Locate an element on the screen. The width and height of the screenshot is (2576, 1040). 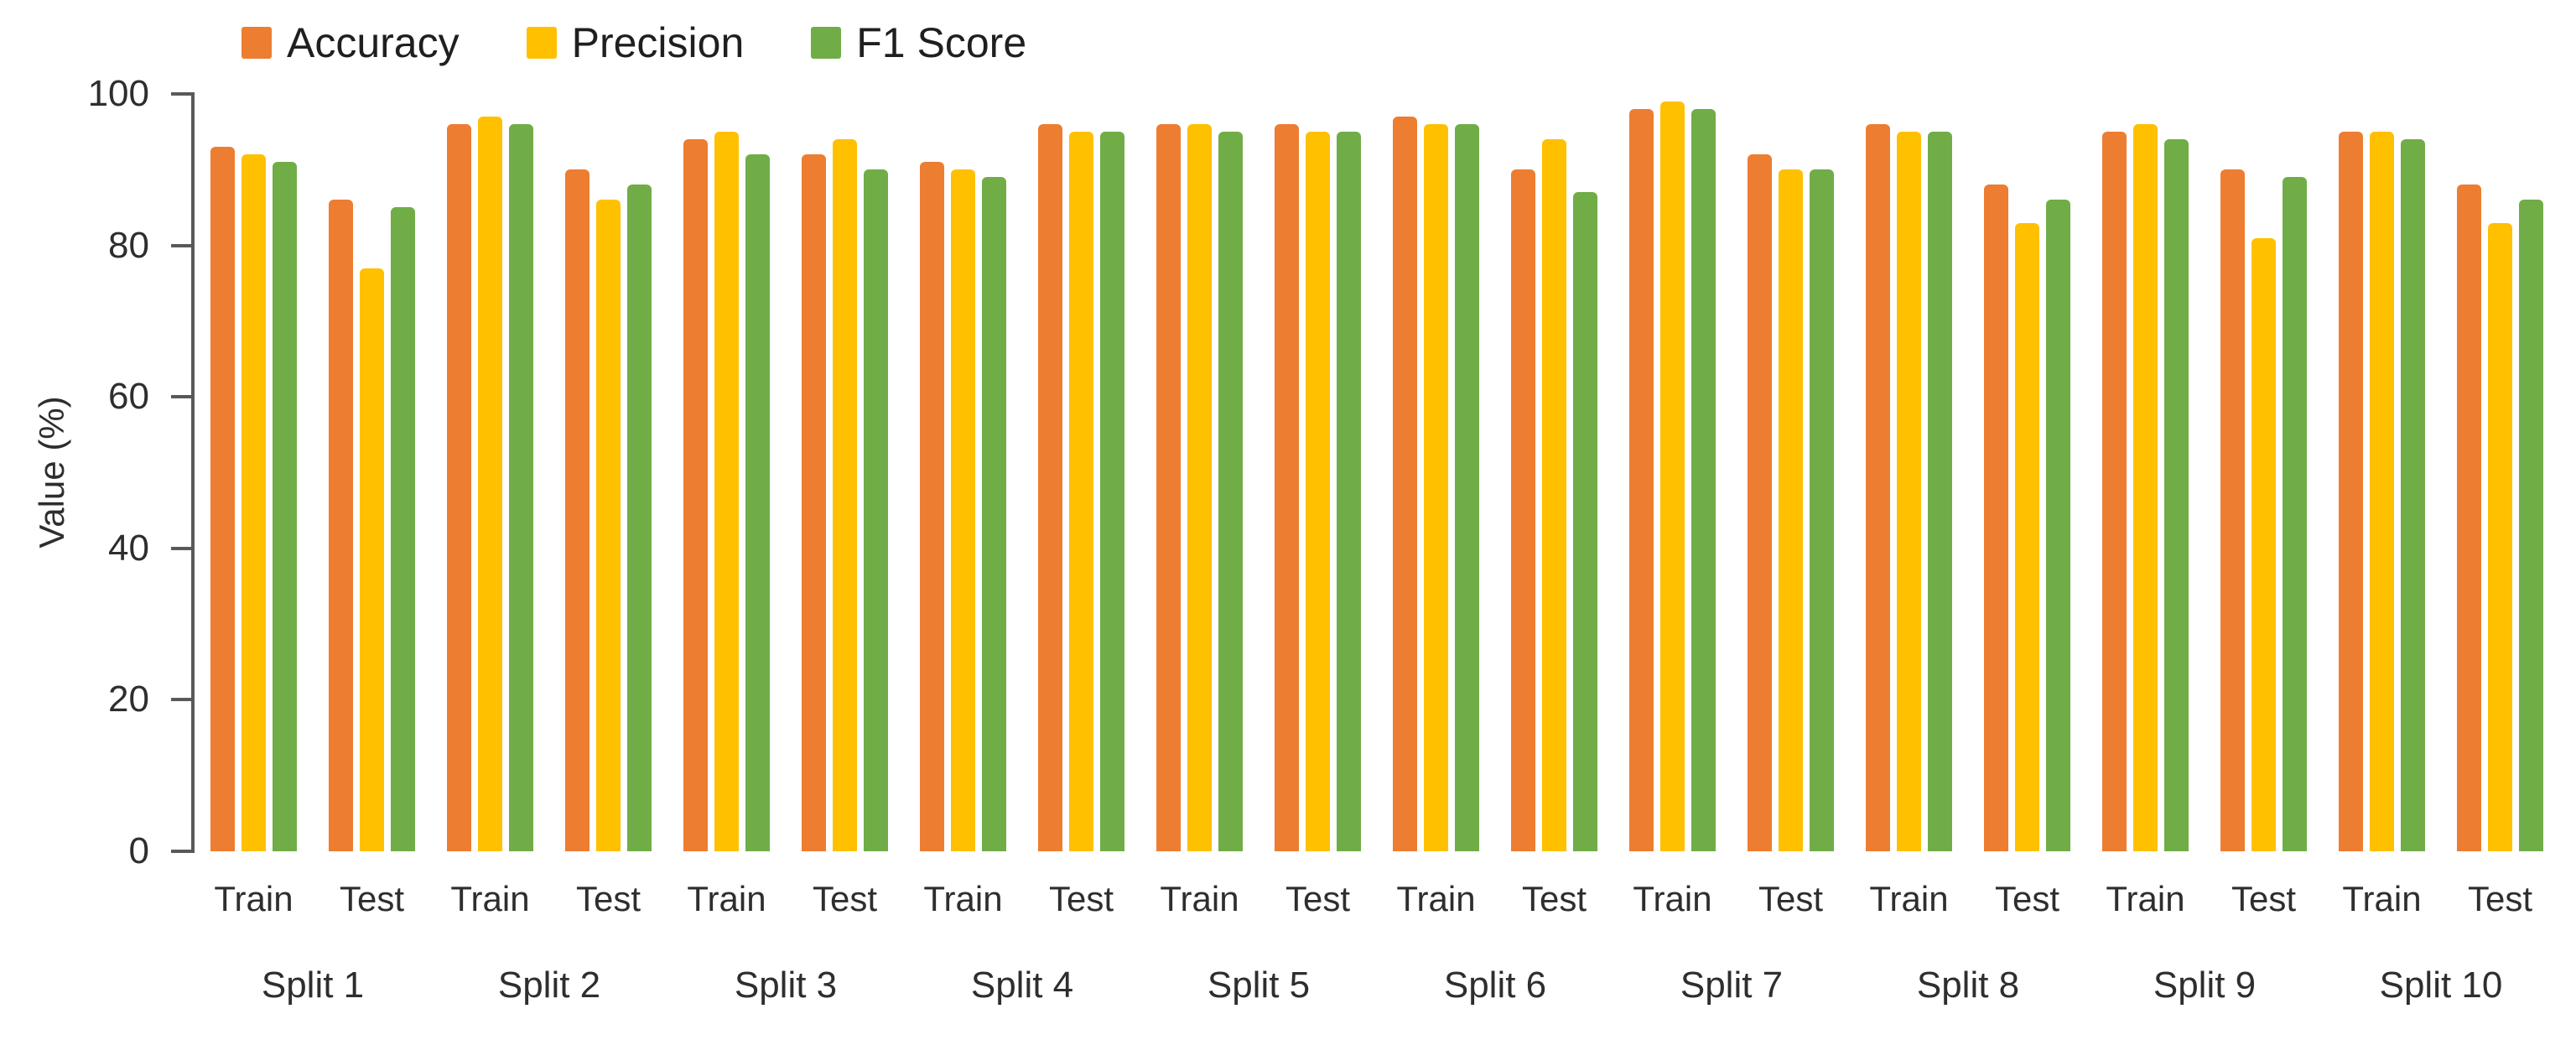
legend-label-f1-score: F1 Score is located at coordinates (941, 42).